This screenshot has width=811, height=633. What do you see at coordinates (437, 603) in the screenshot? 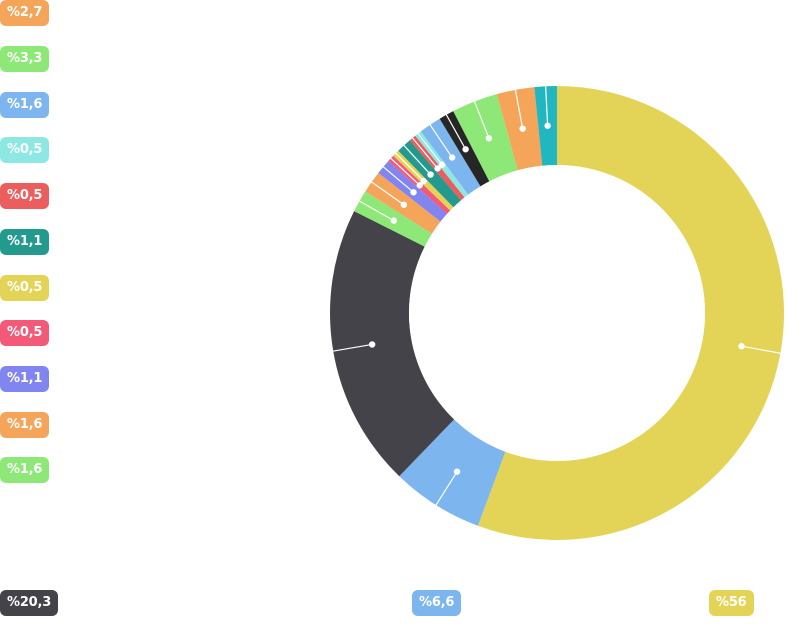
I see `slice-value-label: %6,6` at bounding box center [437, 603].